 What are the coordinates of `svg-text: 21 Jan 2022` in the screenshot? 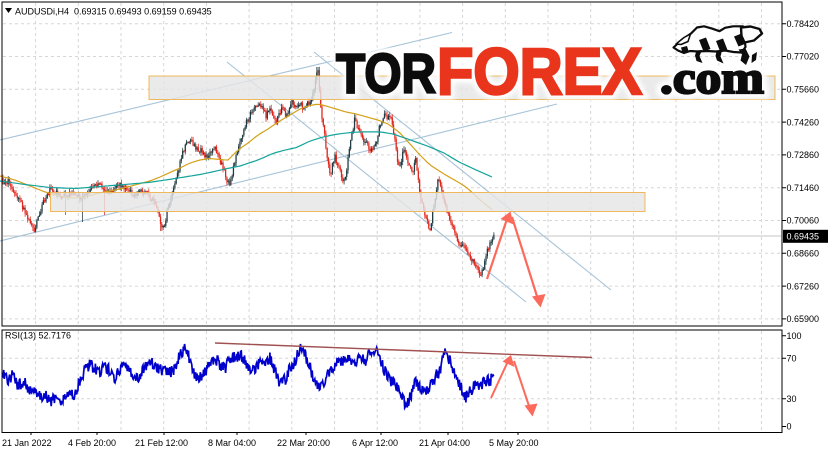 It's located at (27, 443).